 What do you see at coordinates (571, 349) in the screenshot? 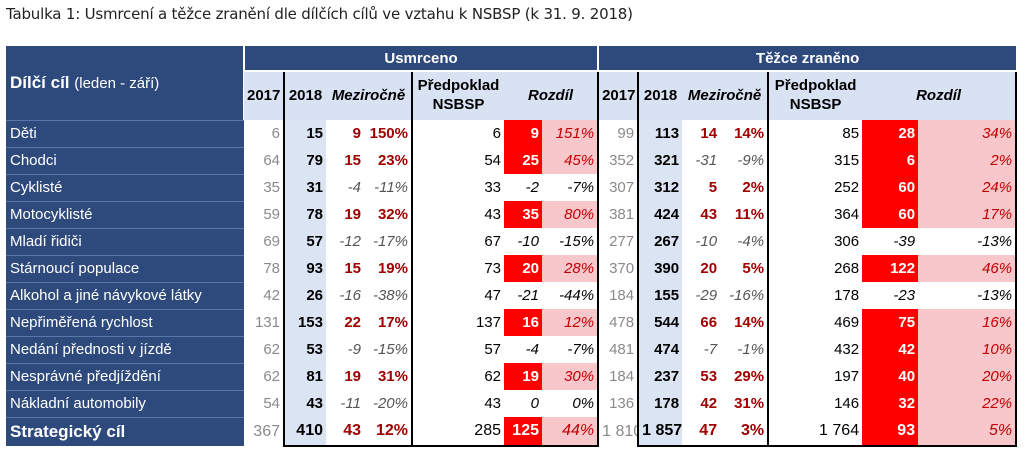
I see `u-rozdil-pct: -7%` at bounding box center [571, 349].